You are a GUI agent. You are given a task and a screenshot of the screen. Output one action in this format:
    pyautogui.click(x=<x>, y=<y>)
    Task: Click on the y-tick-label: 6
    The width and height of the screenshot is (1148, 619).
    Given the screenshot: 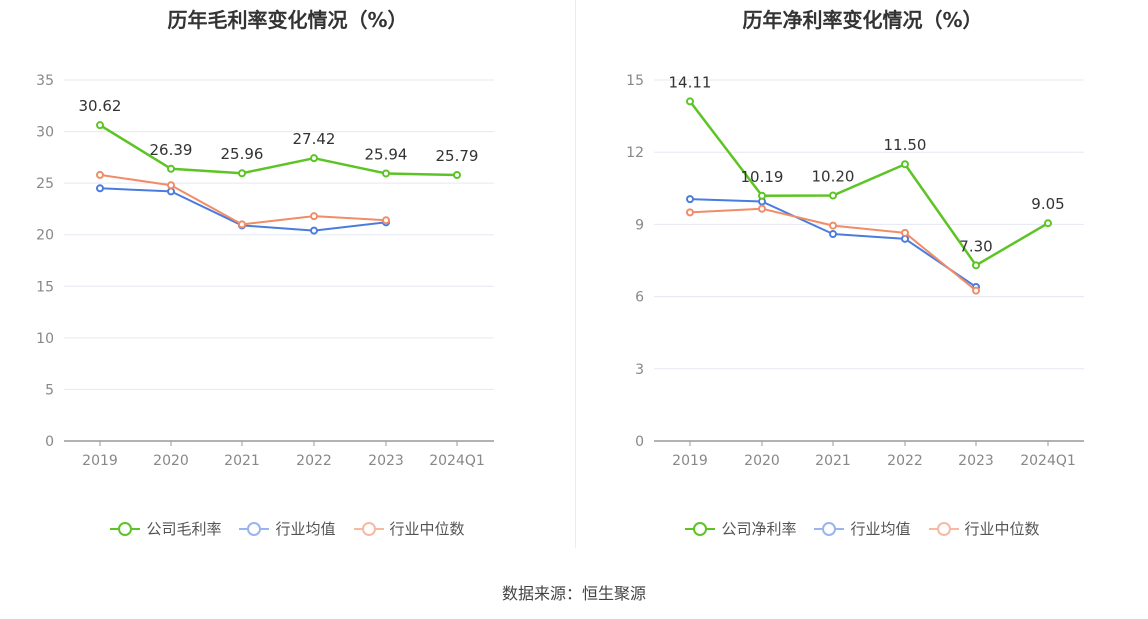 What is the action you would take?
    pyautogui.click(x=639, y=298)
    